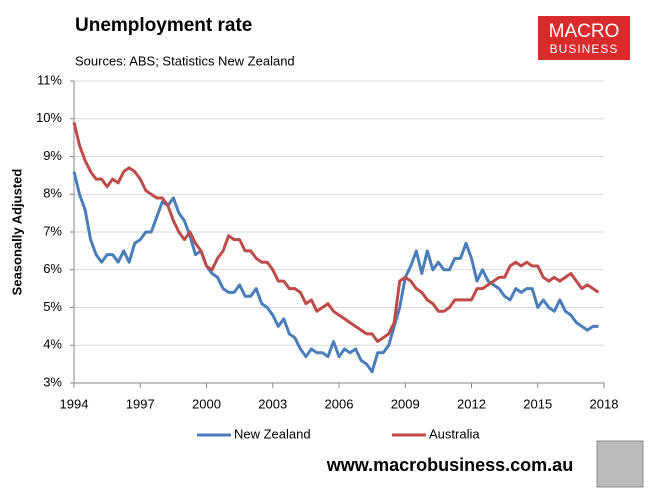 The image size is (662, 502). I want to click on logo-bottom: BUSINESS, so click(584, 49).